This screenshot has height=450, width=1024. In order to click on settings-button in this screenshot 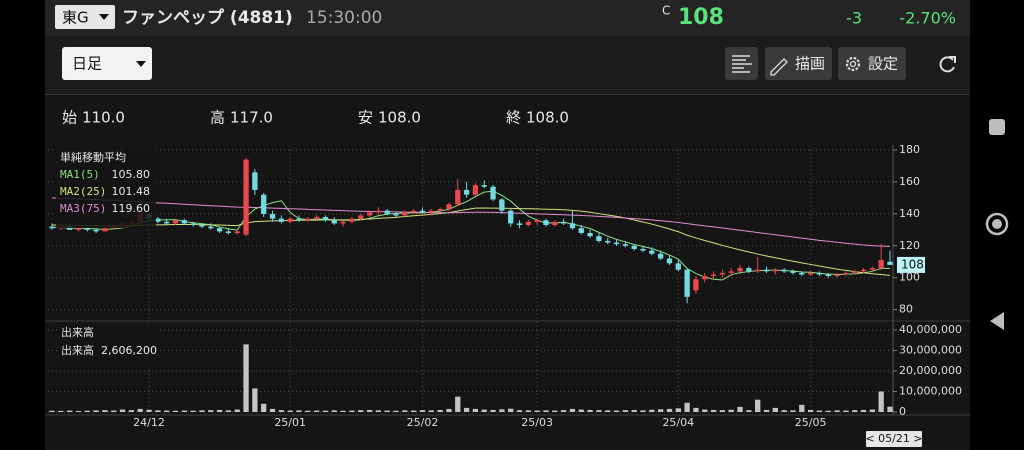, I will do `click(872, 63)`.